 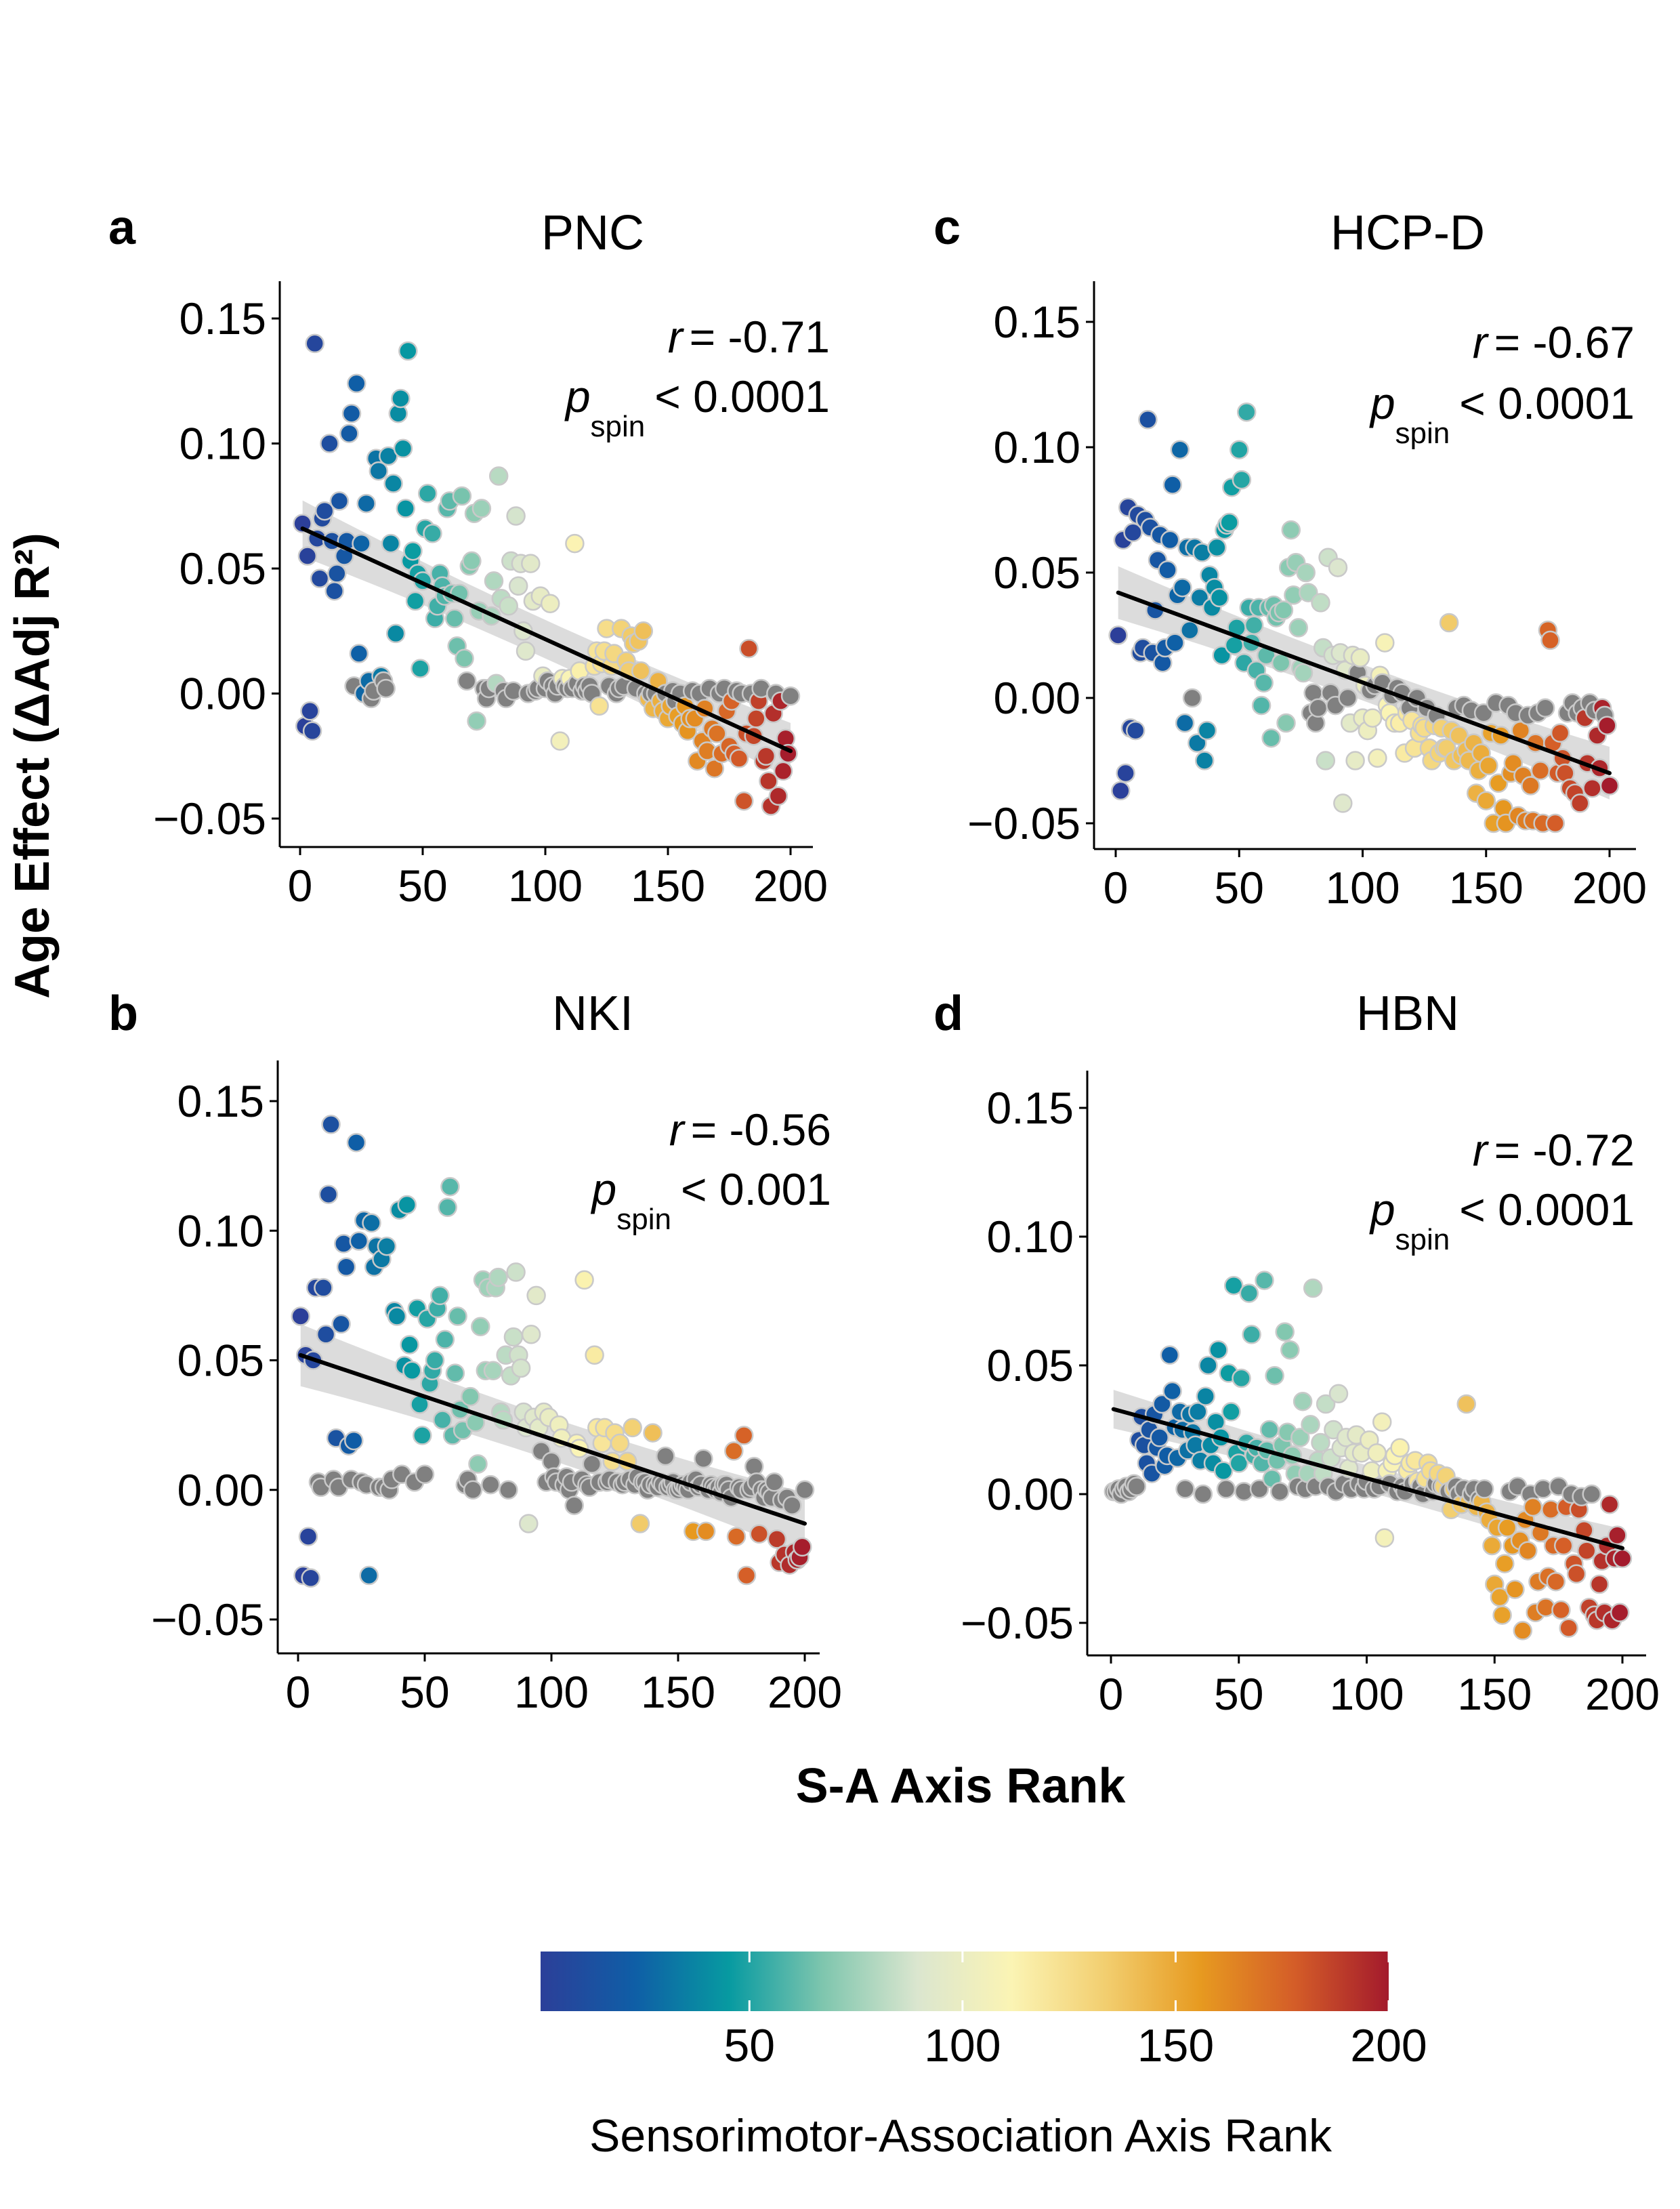 What do you see at coordinates (1609, 888) in the screenshot?
I see `x-tick-label: 200` at bounding box center [1609, 888].